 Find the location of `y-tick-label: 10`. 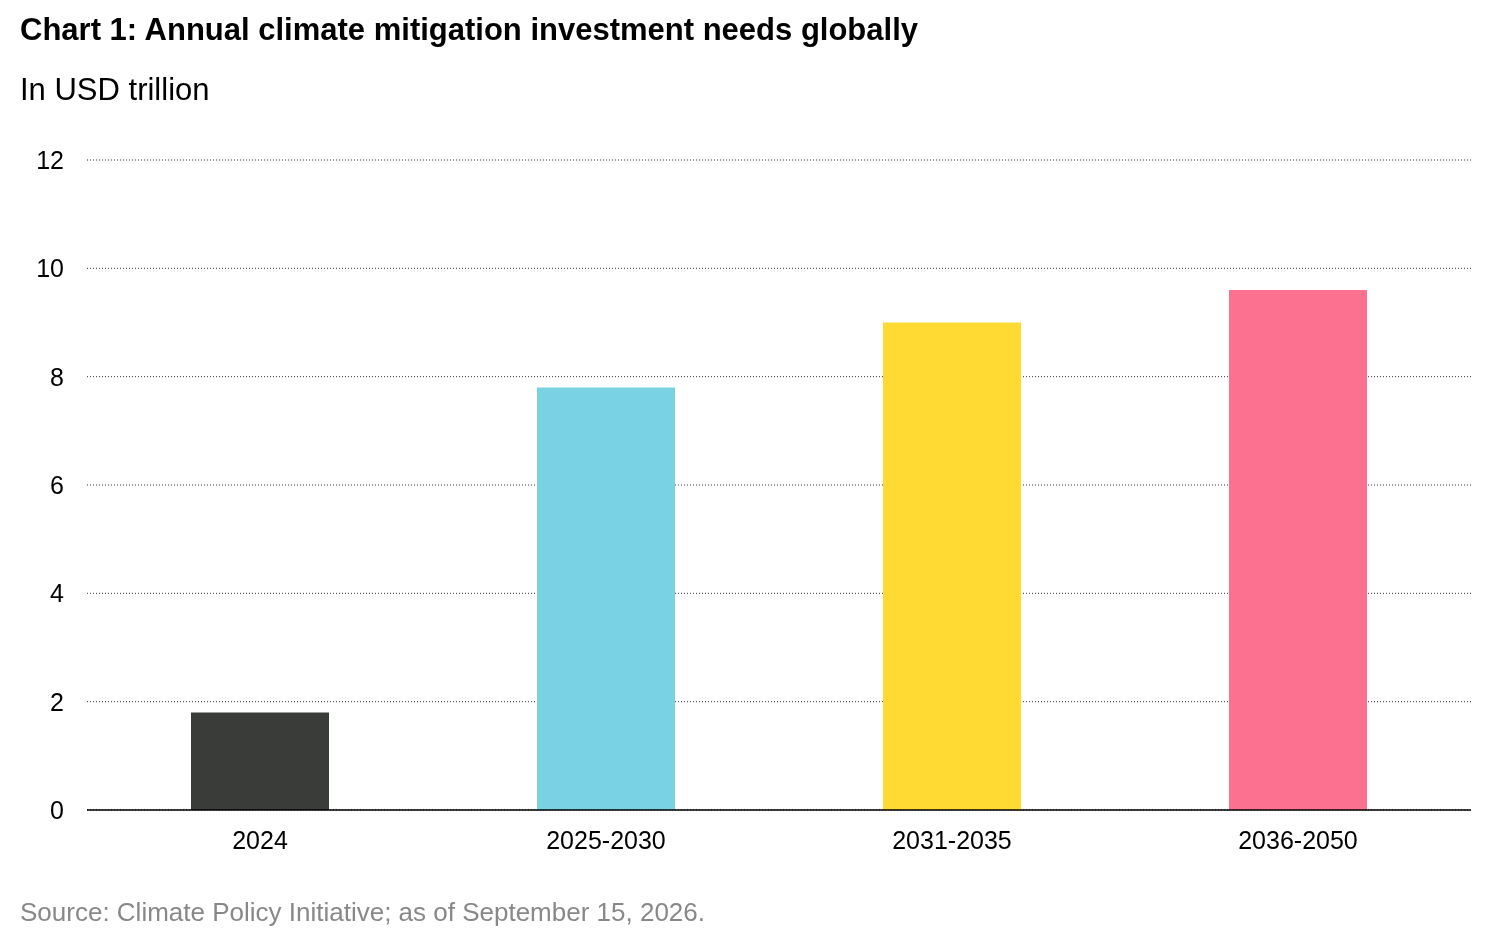

y-tick-label: 10 is located at coordinates (50, 268).